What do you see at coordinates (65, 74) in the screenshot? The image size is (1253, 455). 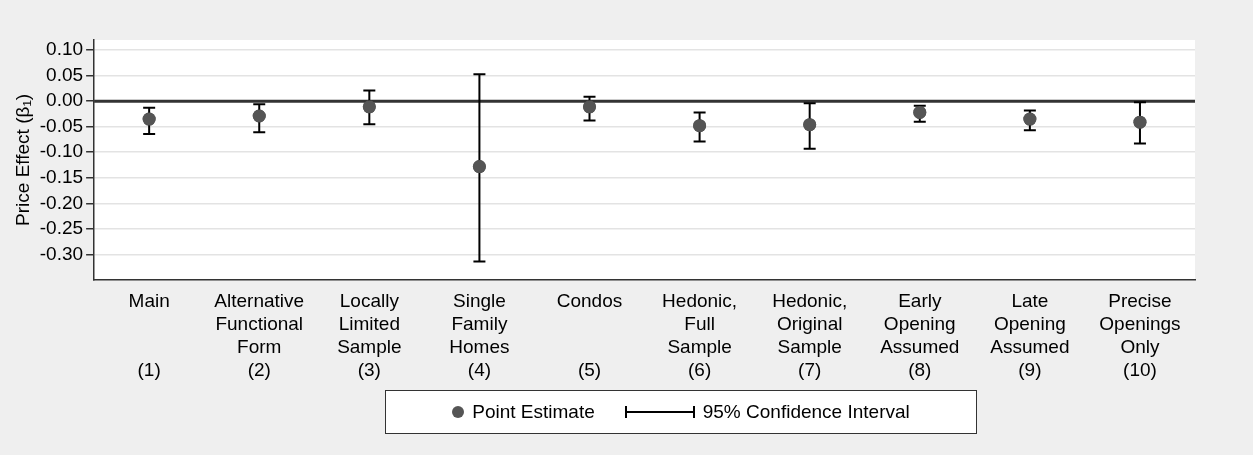 I see `y-tick-label: 0.05` at bounding box center [65, 74].